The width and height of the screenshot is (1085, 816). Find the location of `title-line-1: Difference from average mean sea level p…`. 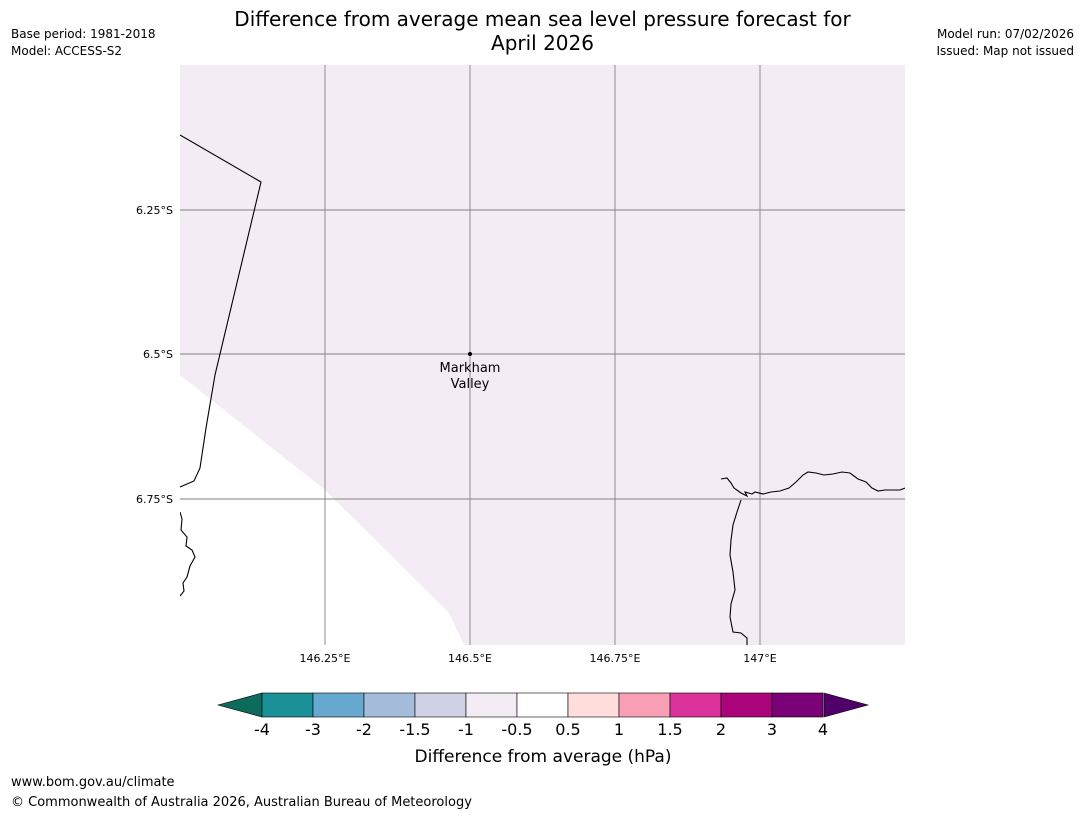

title-line-1: Difference from average mean sea level p… is located at coordinates (542, 19).